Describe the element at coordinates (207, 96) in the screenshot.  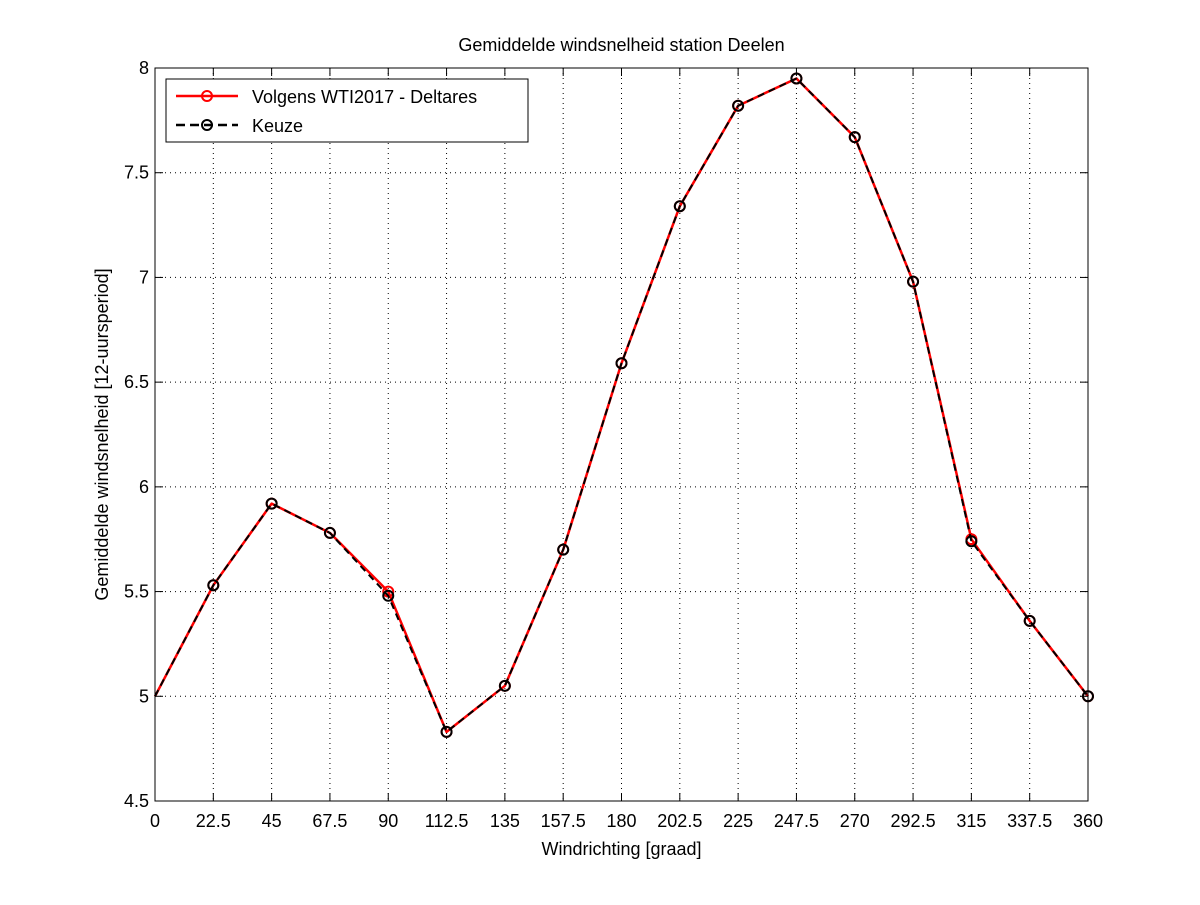
I see `legend-marker-deltares` at that location.